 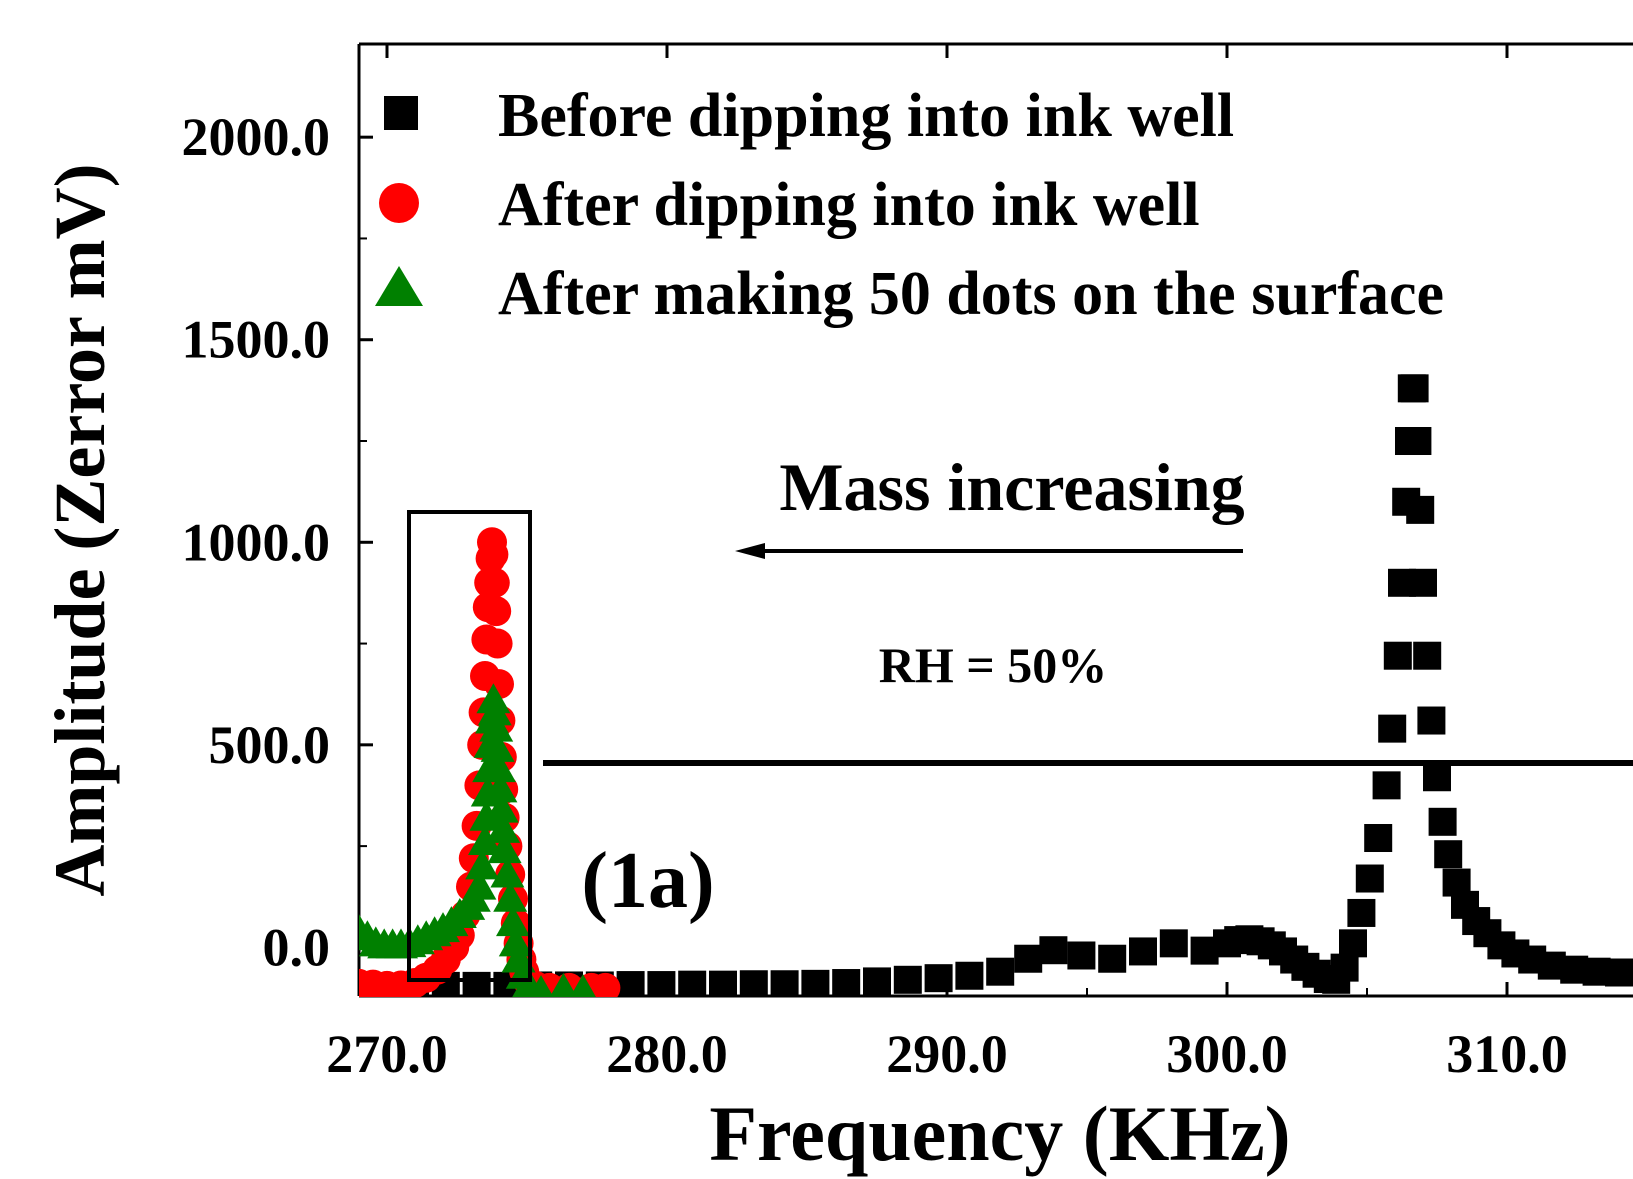 I want to click on panel-label: (1a), so click(x=647, y=881).